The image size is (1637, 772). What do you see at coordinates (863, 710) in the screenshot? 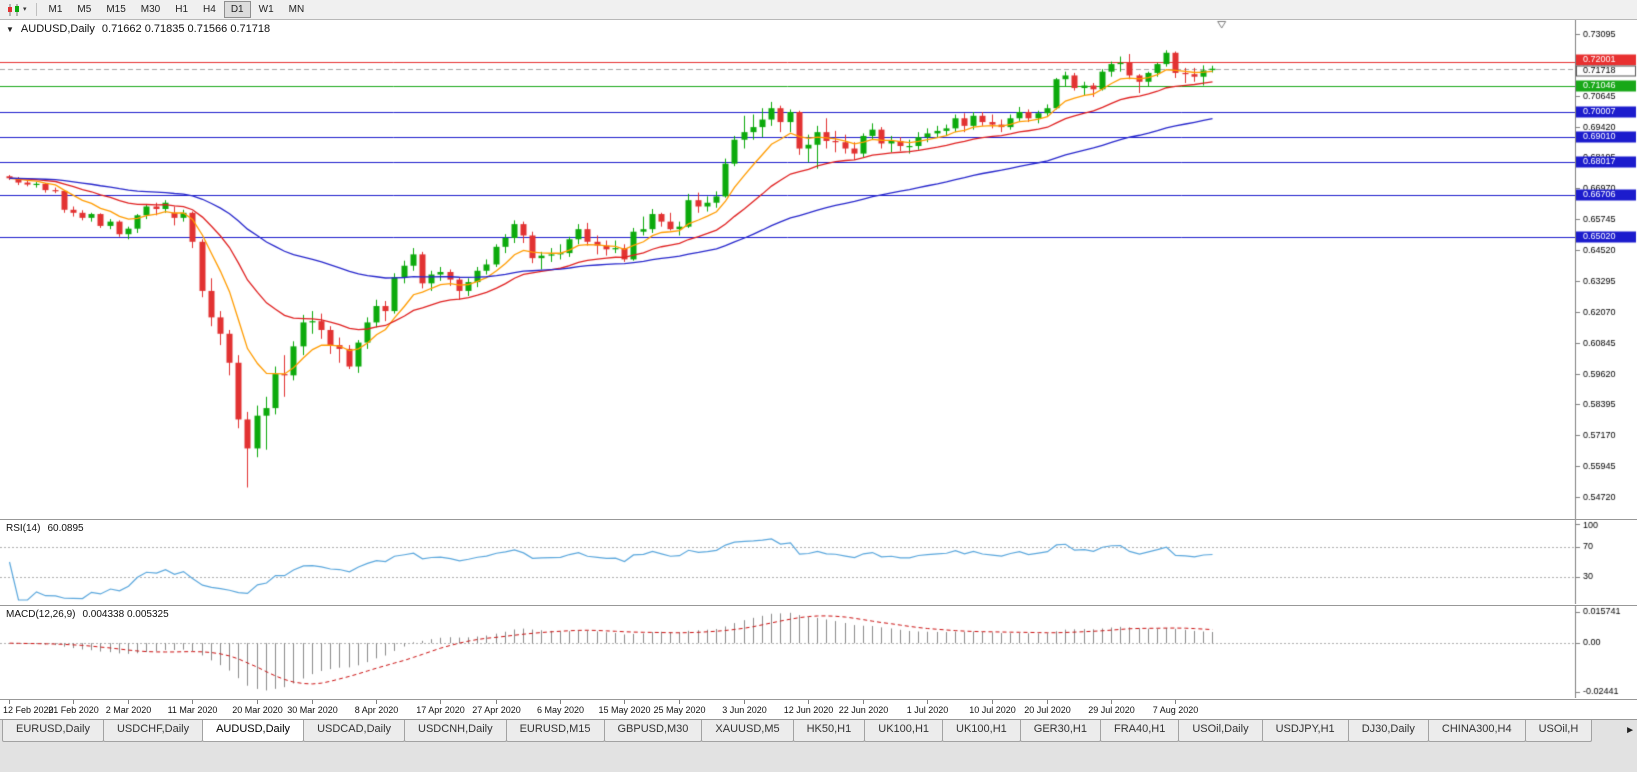
I see `time-axis-date-label: 22 Jun 2020` at bounding box center [863, 710].